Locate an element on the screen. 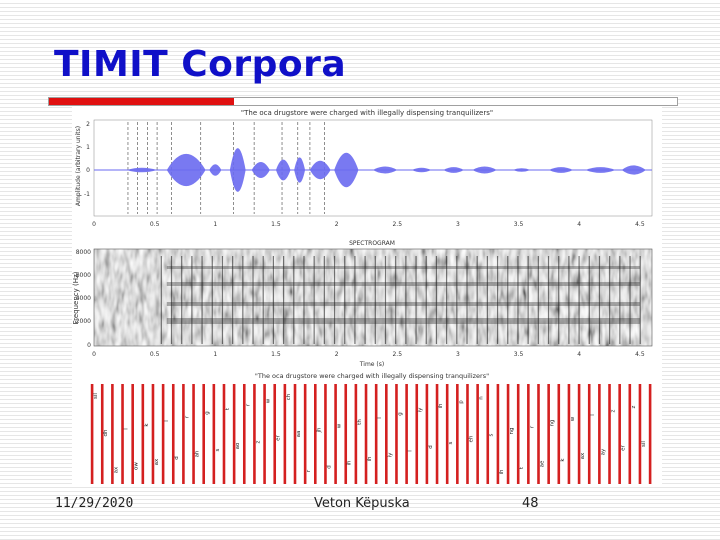 The image size is (720, 540). phone-label: w is located at coordinates (269, 400).